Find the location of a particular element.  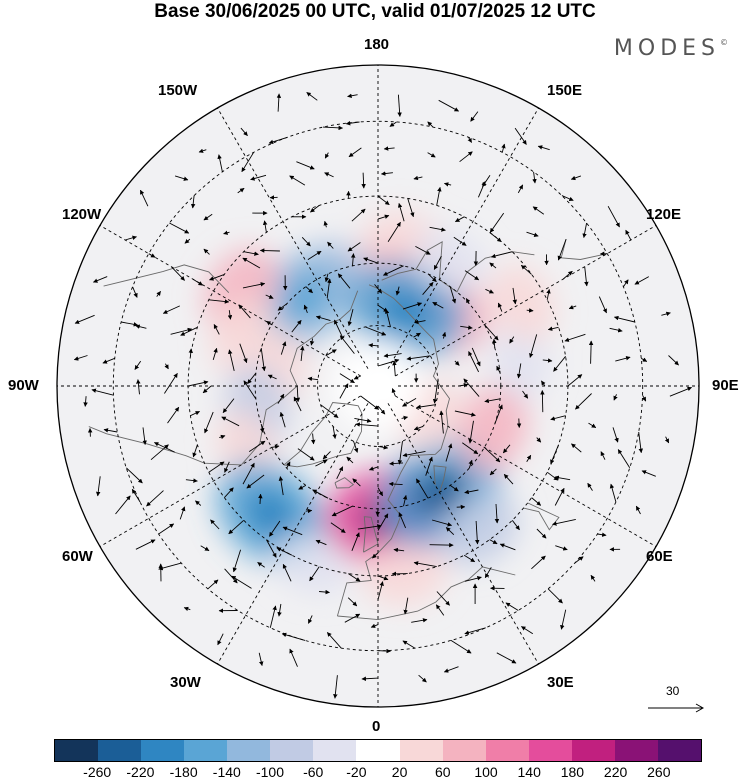

lon-label-30w: 30W is located at coordinates (185, 682).